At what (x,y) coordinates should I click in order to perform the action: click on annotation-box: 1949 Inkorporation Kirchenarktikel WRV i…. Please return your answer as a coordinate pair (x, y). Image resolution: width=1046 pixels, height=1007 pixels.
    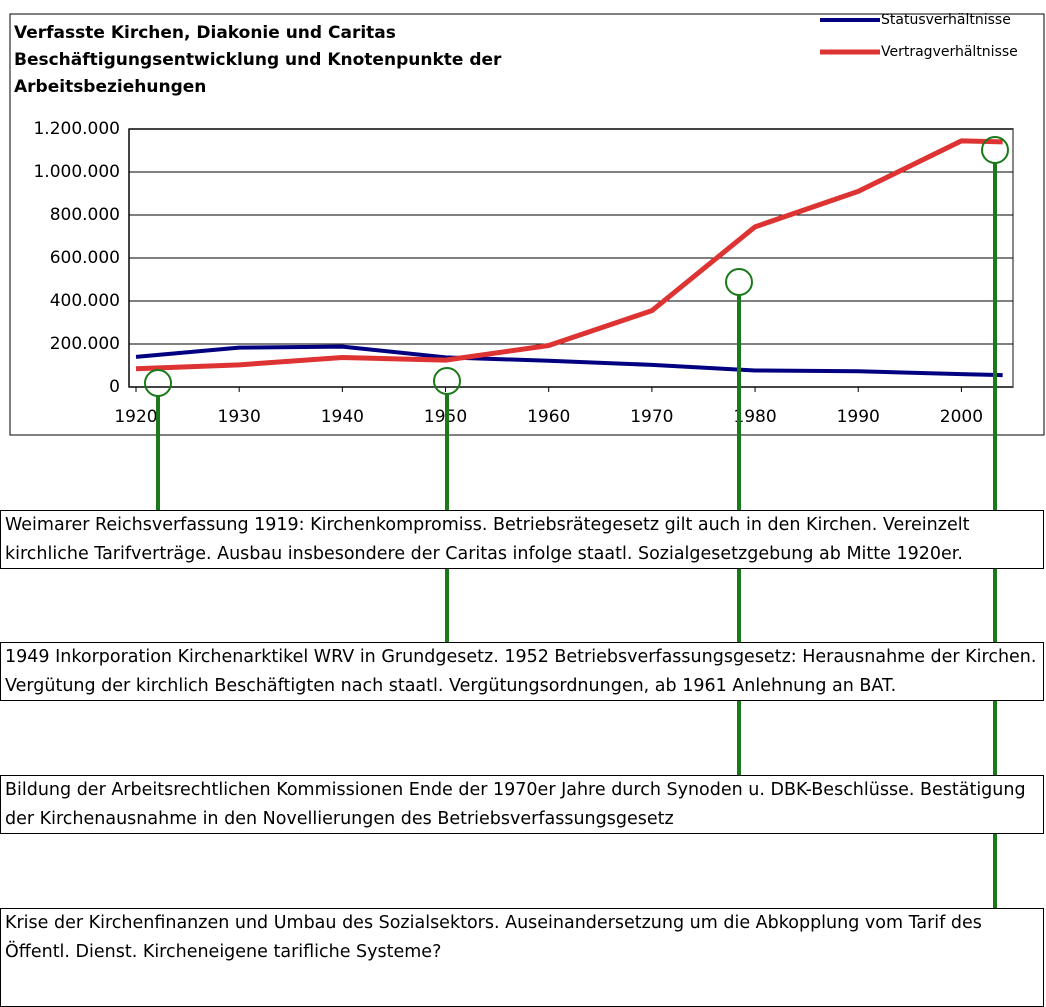
    Looking at the image, I should click on (522, 671).